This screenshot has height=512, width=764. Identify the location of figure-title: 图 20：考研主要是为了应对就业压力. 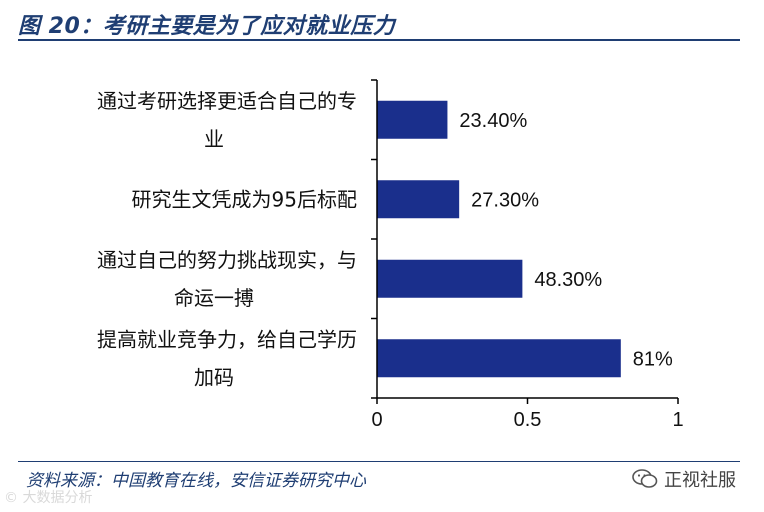
(207, 26).